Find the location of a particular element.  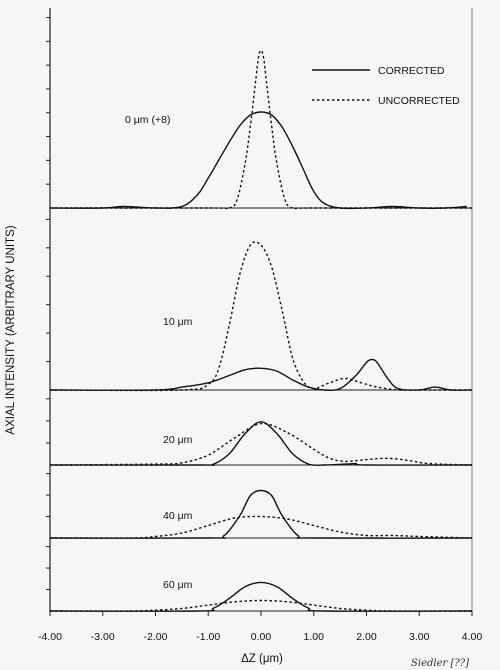

y-axis-title: AXIAL INTENSITY (ARBITRARY UNITS) is located at coordinates (11, 329).